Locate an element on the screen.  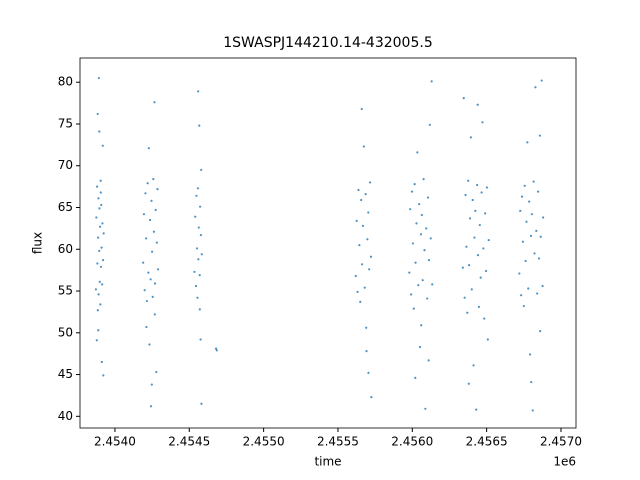
y-tick-label: 65 is located at coordinates (65, 207).